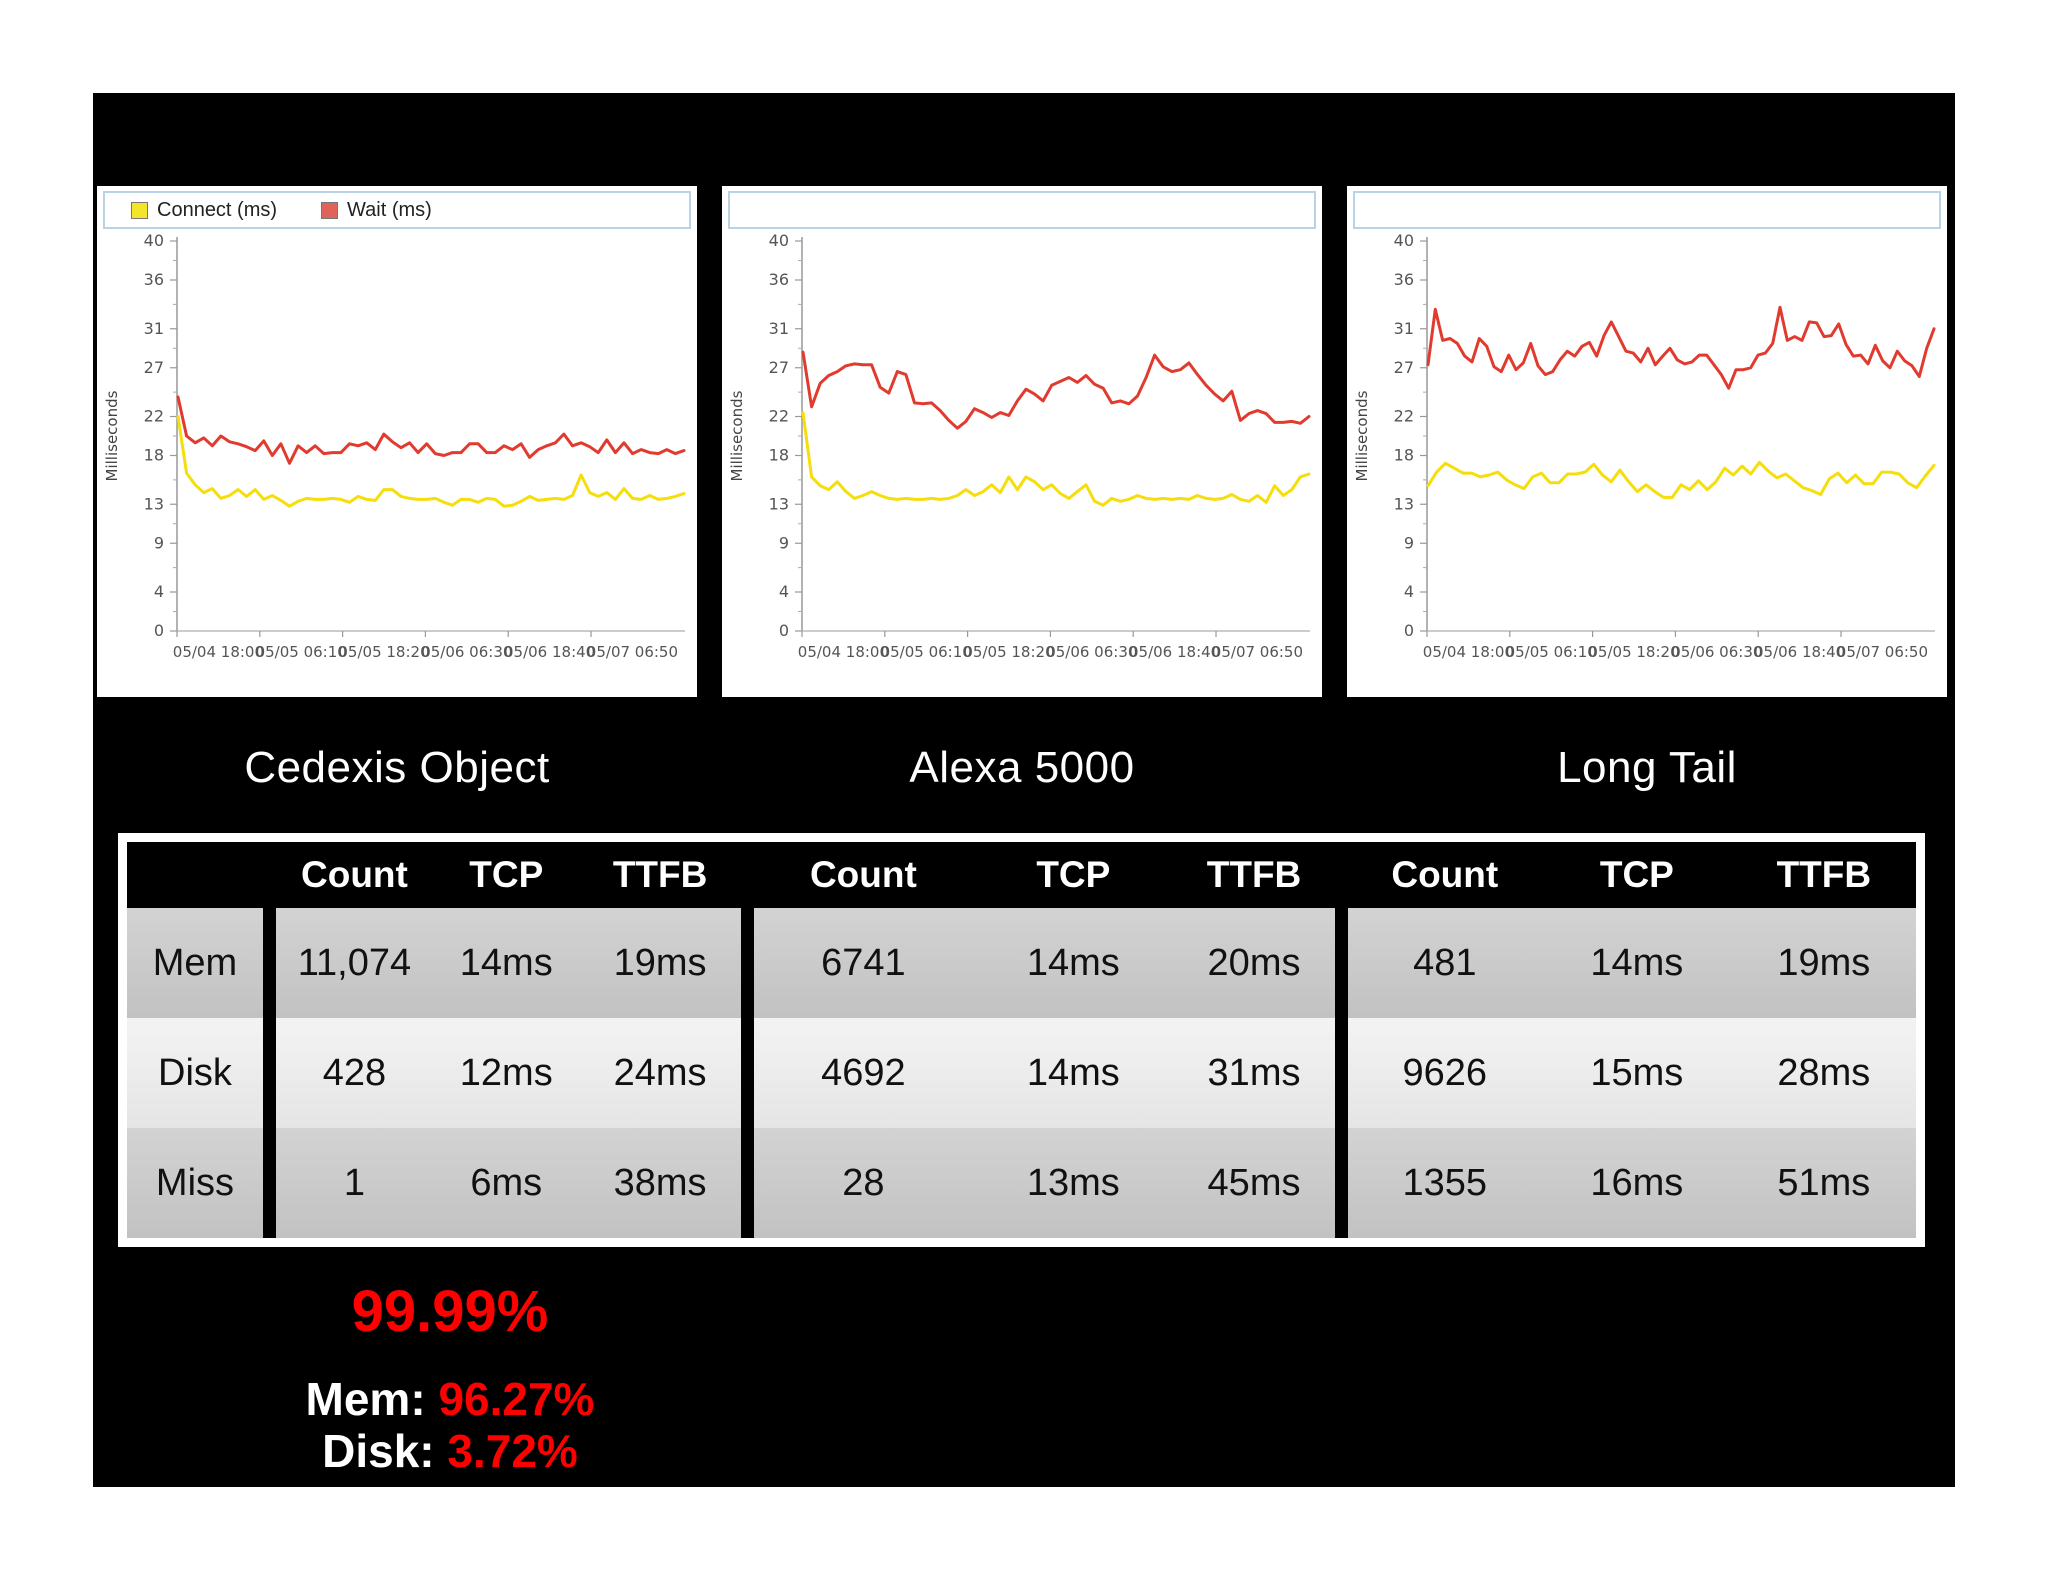  What do you see at coordinates (139, 210) in the screenshot?
I see `connect-series-swatch` at bounding box center [139, 210].